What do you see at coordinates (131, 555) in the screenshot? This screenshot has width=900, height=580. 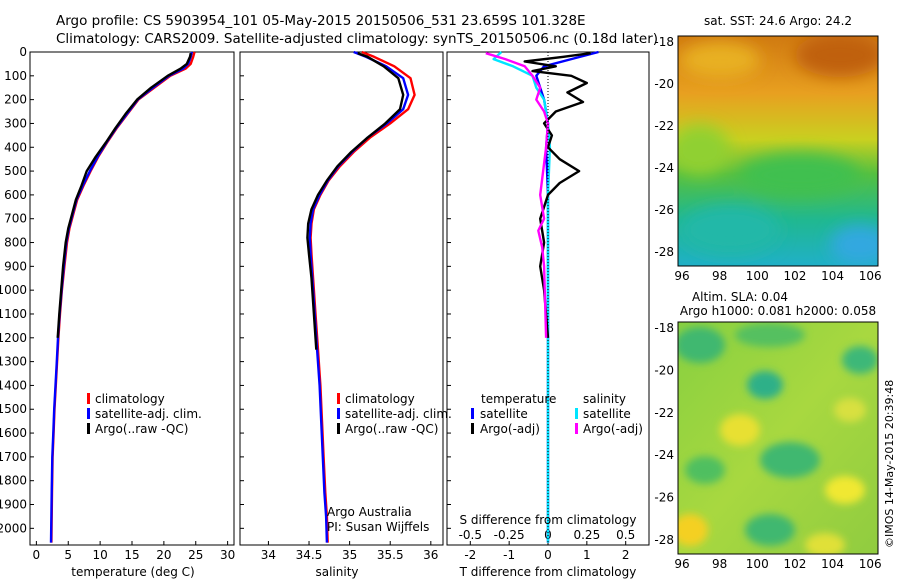 I see `x-tick-label: 15` at bounding box center [131, 555].